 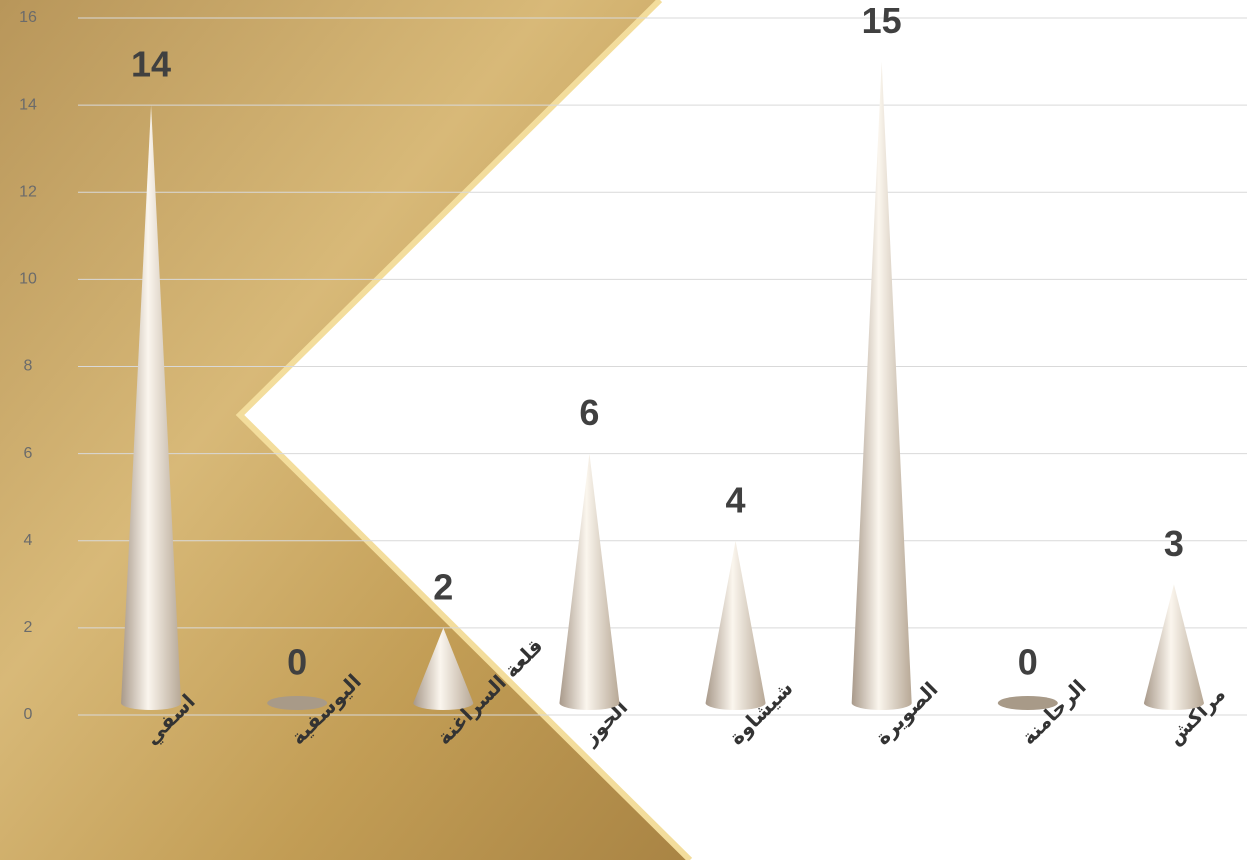 What do you see at coordinates (28, 540) in the screenshot?
I see `y-tick-label: 4` at bounding box center [28, 540].